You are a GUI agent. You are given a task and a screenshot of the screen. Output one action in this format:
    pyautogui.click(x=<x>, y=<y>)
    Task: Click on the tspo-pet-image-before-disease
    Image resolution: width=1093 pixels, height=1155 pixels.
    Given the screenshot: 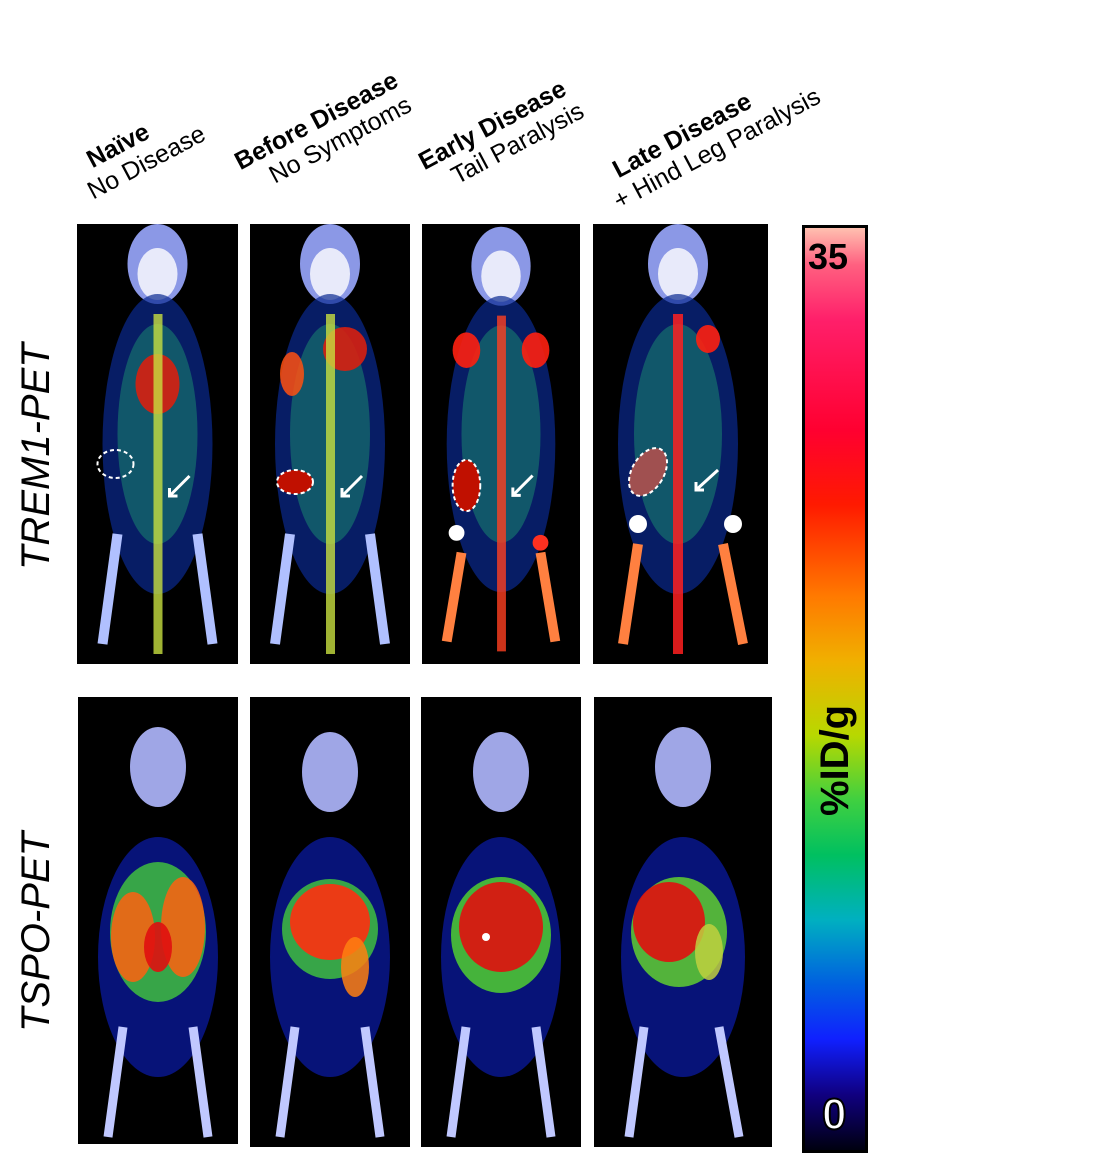 What is the action you would take?
    pyautogui.click(x=330, y=922)
    